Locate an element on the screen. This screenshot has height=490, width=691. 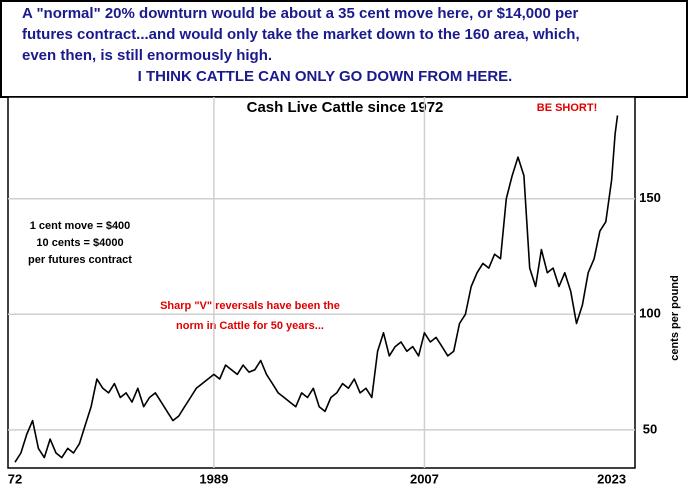
y-tick-label: 150 is located at coordinates (650, 197).